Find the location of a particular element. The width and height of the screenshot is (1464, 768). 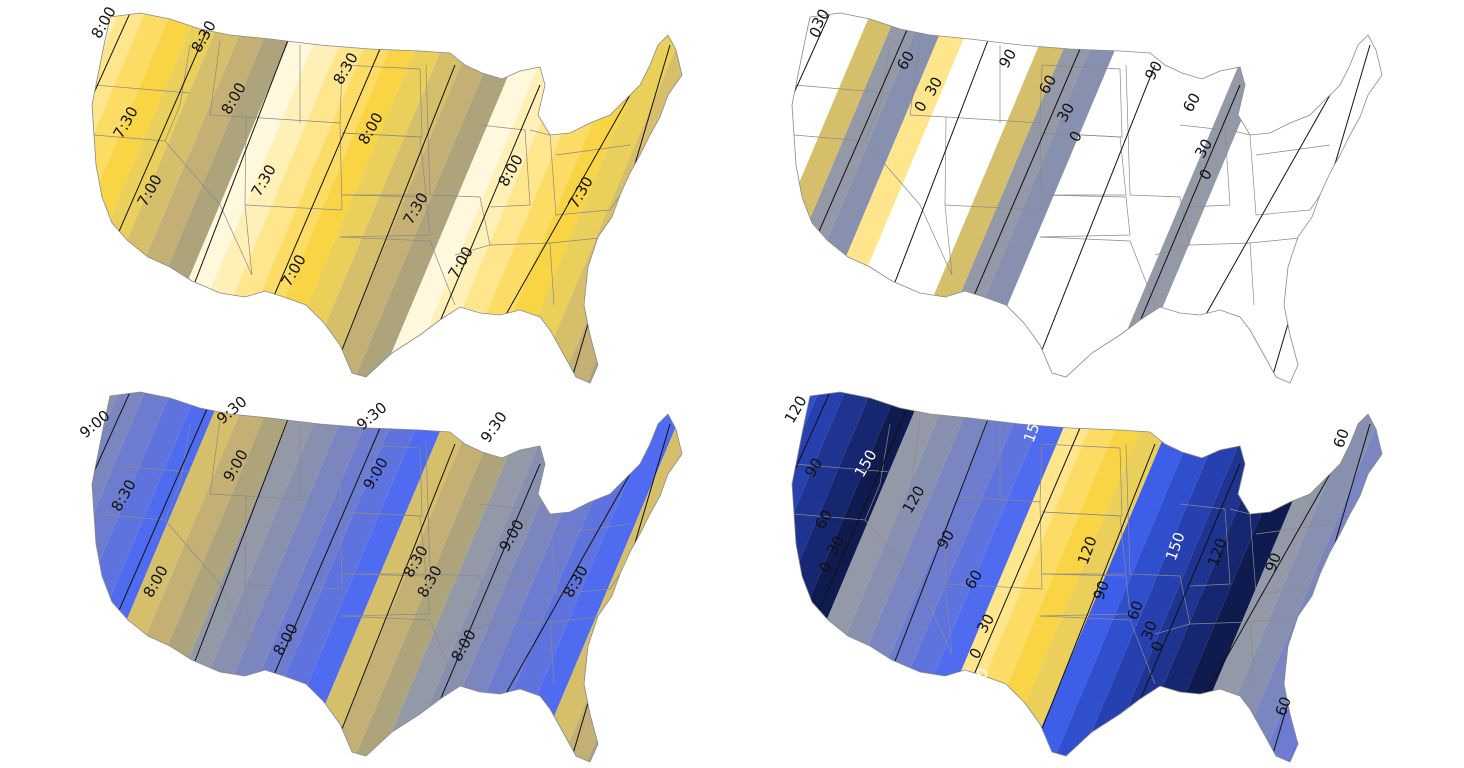

isoline-label: 9:30 is located at coordinates (494, 427).